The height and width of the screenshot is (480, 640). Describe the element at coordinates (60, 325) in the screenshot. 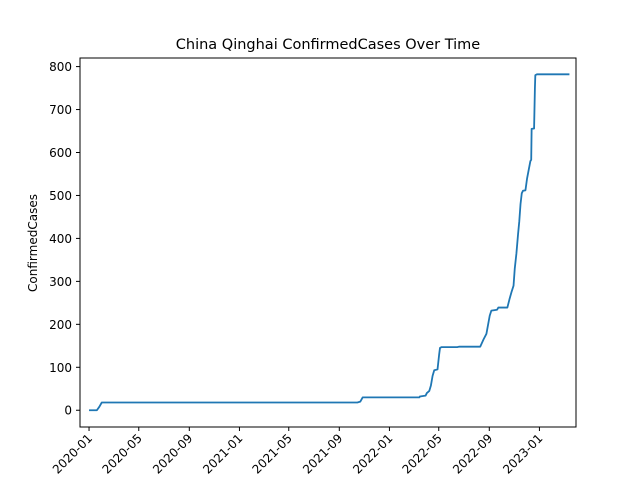

I see `y-tick-label: 200` at that location.